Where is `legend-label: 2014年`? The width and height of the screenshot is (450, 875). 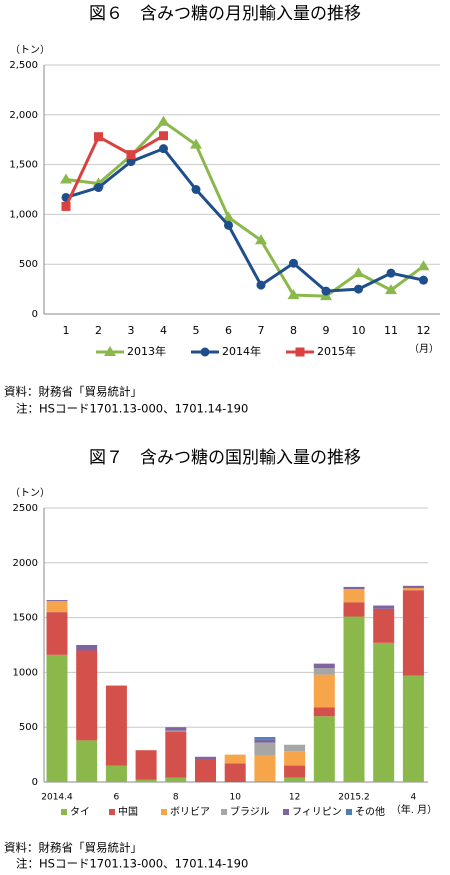 legend-label: 2014年 is located at coordinates (241, 351).